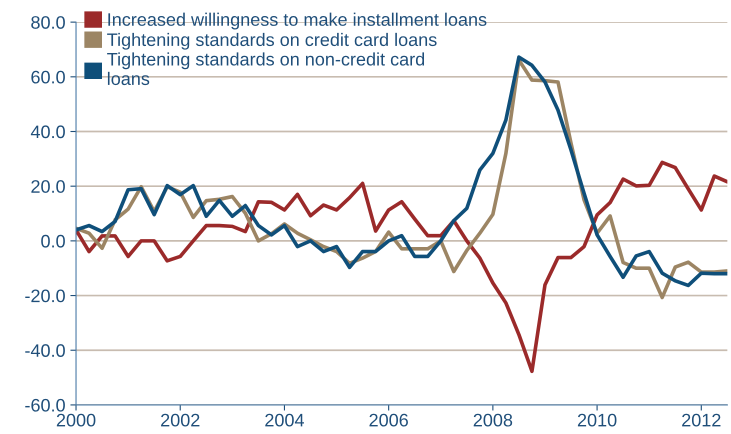 The height and width of the screenshot is (434, 731). I want to click on x-tick-label: 2008, so click(493, 420).